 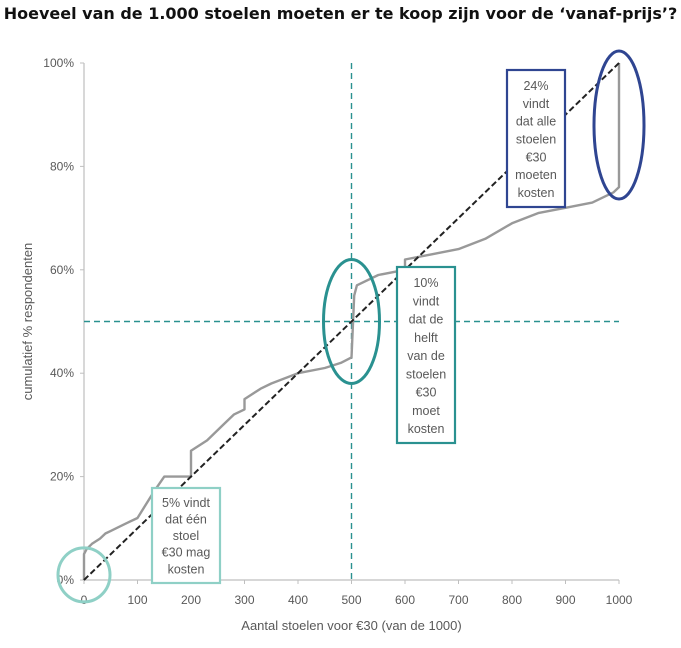 What do you see at coordinates (426, 393) in the screenshot?
I see `annotation-half-seats-text: €30` at bounding box center [426, 393].